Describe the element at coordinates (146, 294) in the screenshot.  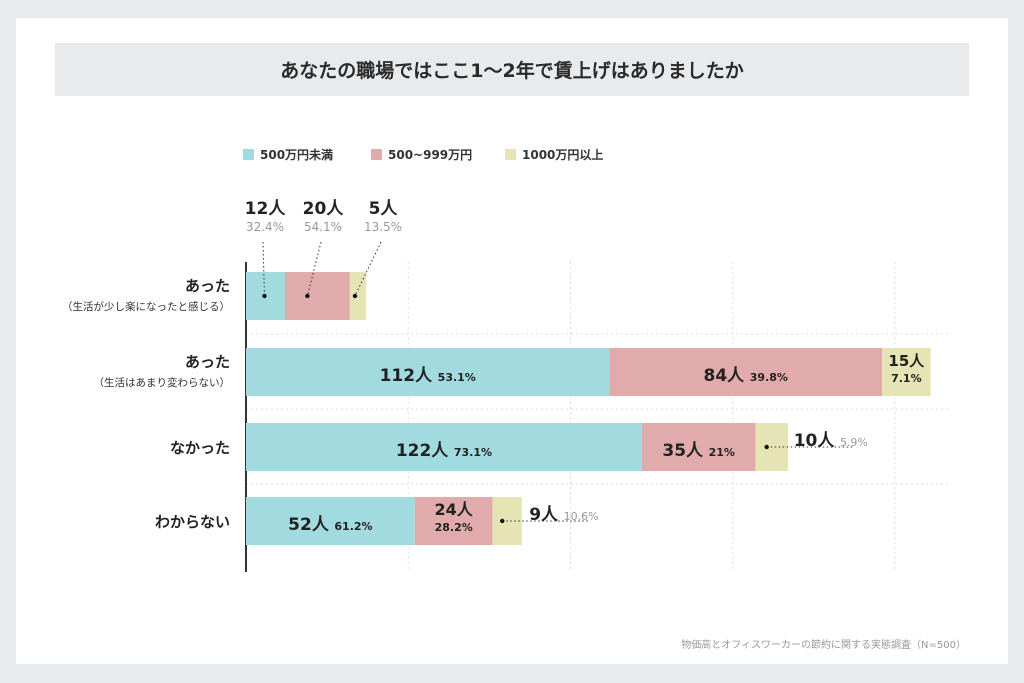
I see `category: あった （生活が少し楽になったと感じる）` at that location.